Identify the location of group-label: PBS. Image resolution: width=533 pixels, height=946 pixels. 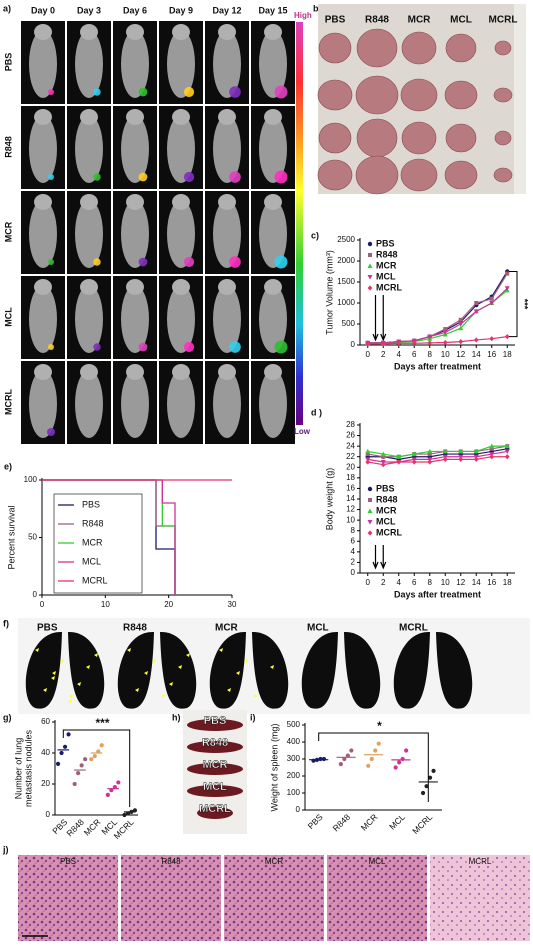
(215, 721).